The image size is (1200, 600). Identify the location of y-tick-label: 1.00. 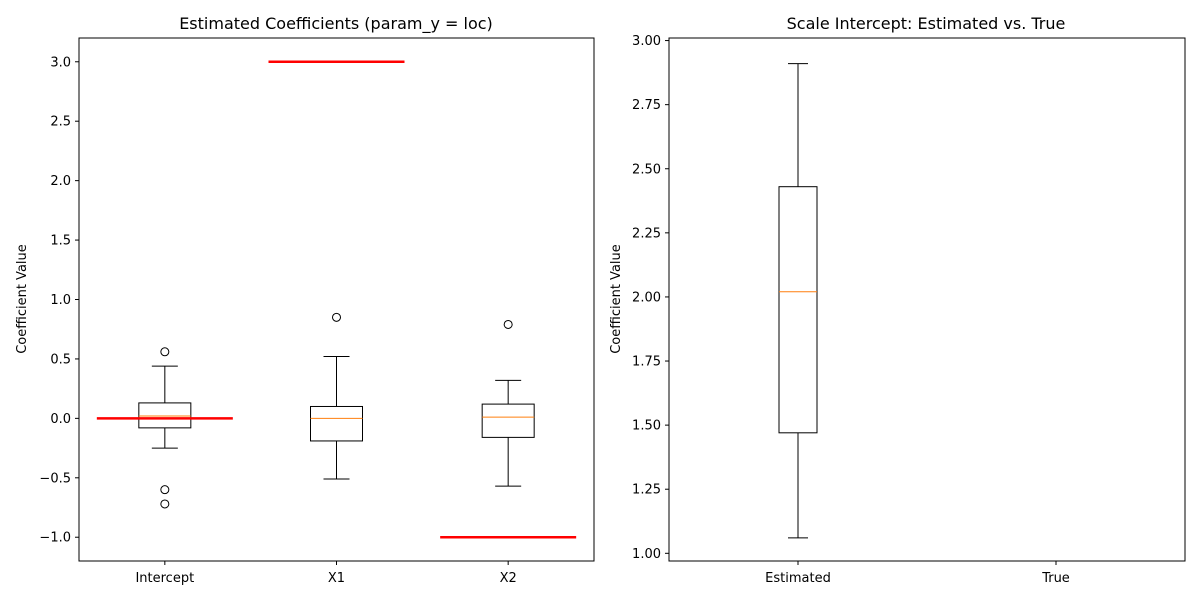
(646, 554).